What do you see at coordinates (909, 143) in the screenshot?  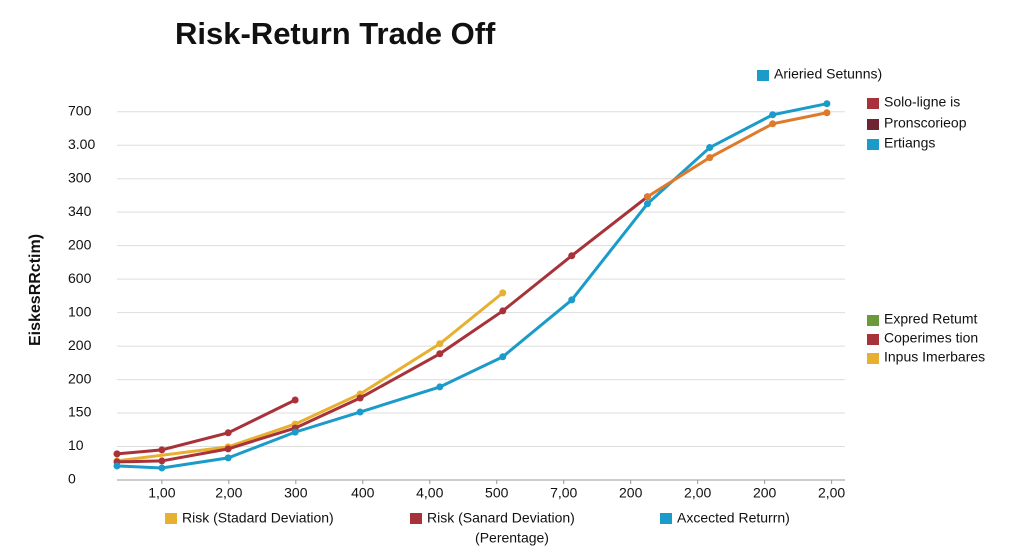 I see `legend-label: Ertiangs` at bounding box center [909, 143].